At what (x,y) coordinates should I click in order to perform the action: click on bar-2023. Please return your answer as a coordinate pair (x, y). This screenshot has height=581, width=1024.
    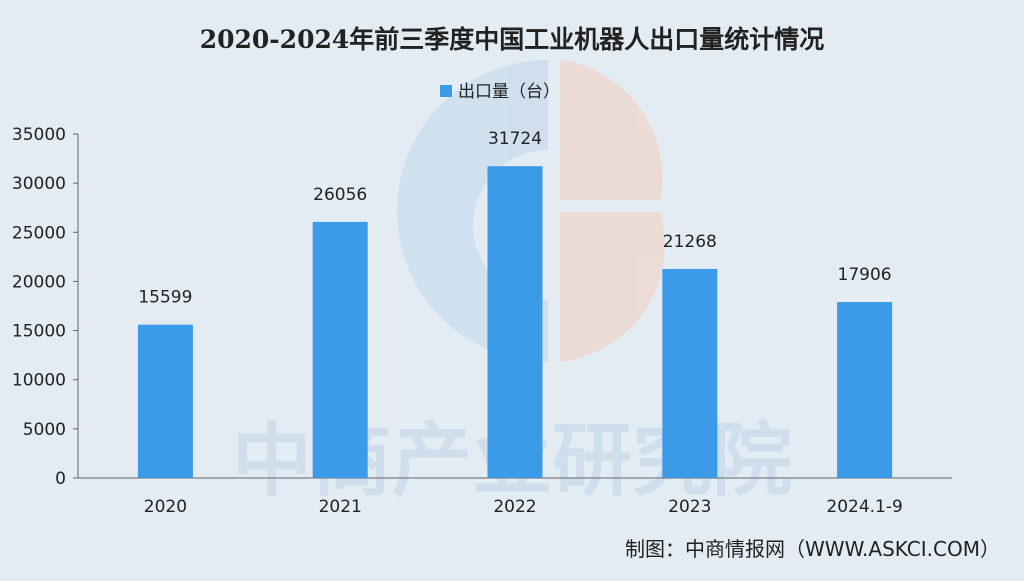
    Looking at the image, I should click on (690, 373).